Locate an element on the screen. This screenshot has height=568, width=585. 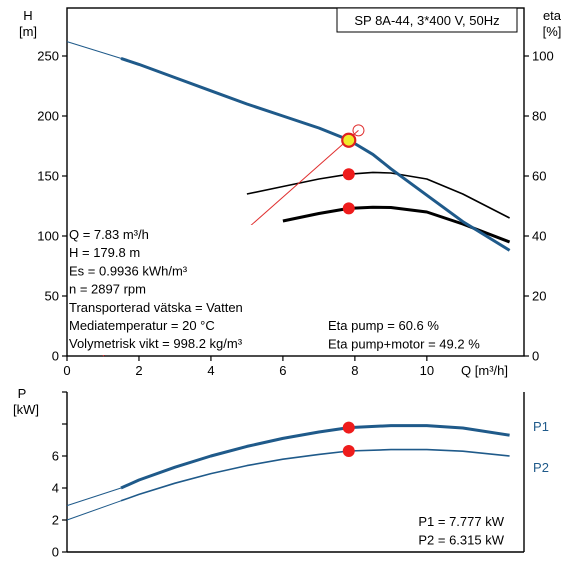
power-tick-label: 0 is located at coordinates (55, 552).